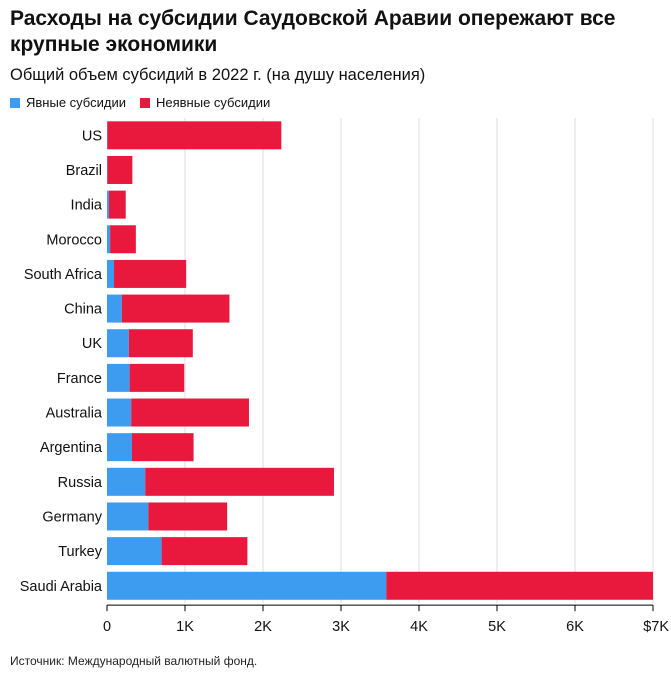 The width and height of the screenshot is (671, 678). I want to click on x-tick-label: 4K, so click(419, 627).